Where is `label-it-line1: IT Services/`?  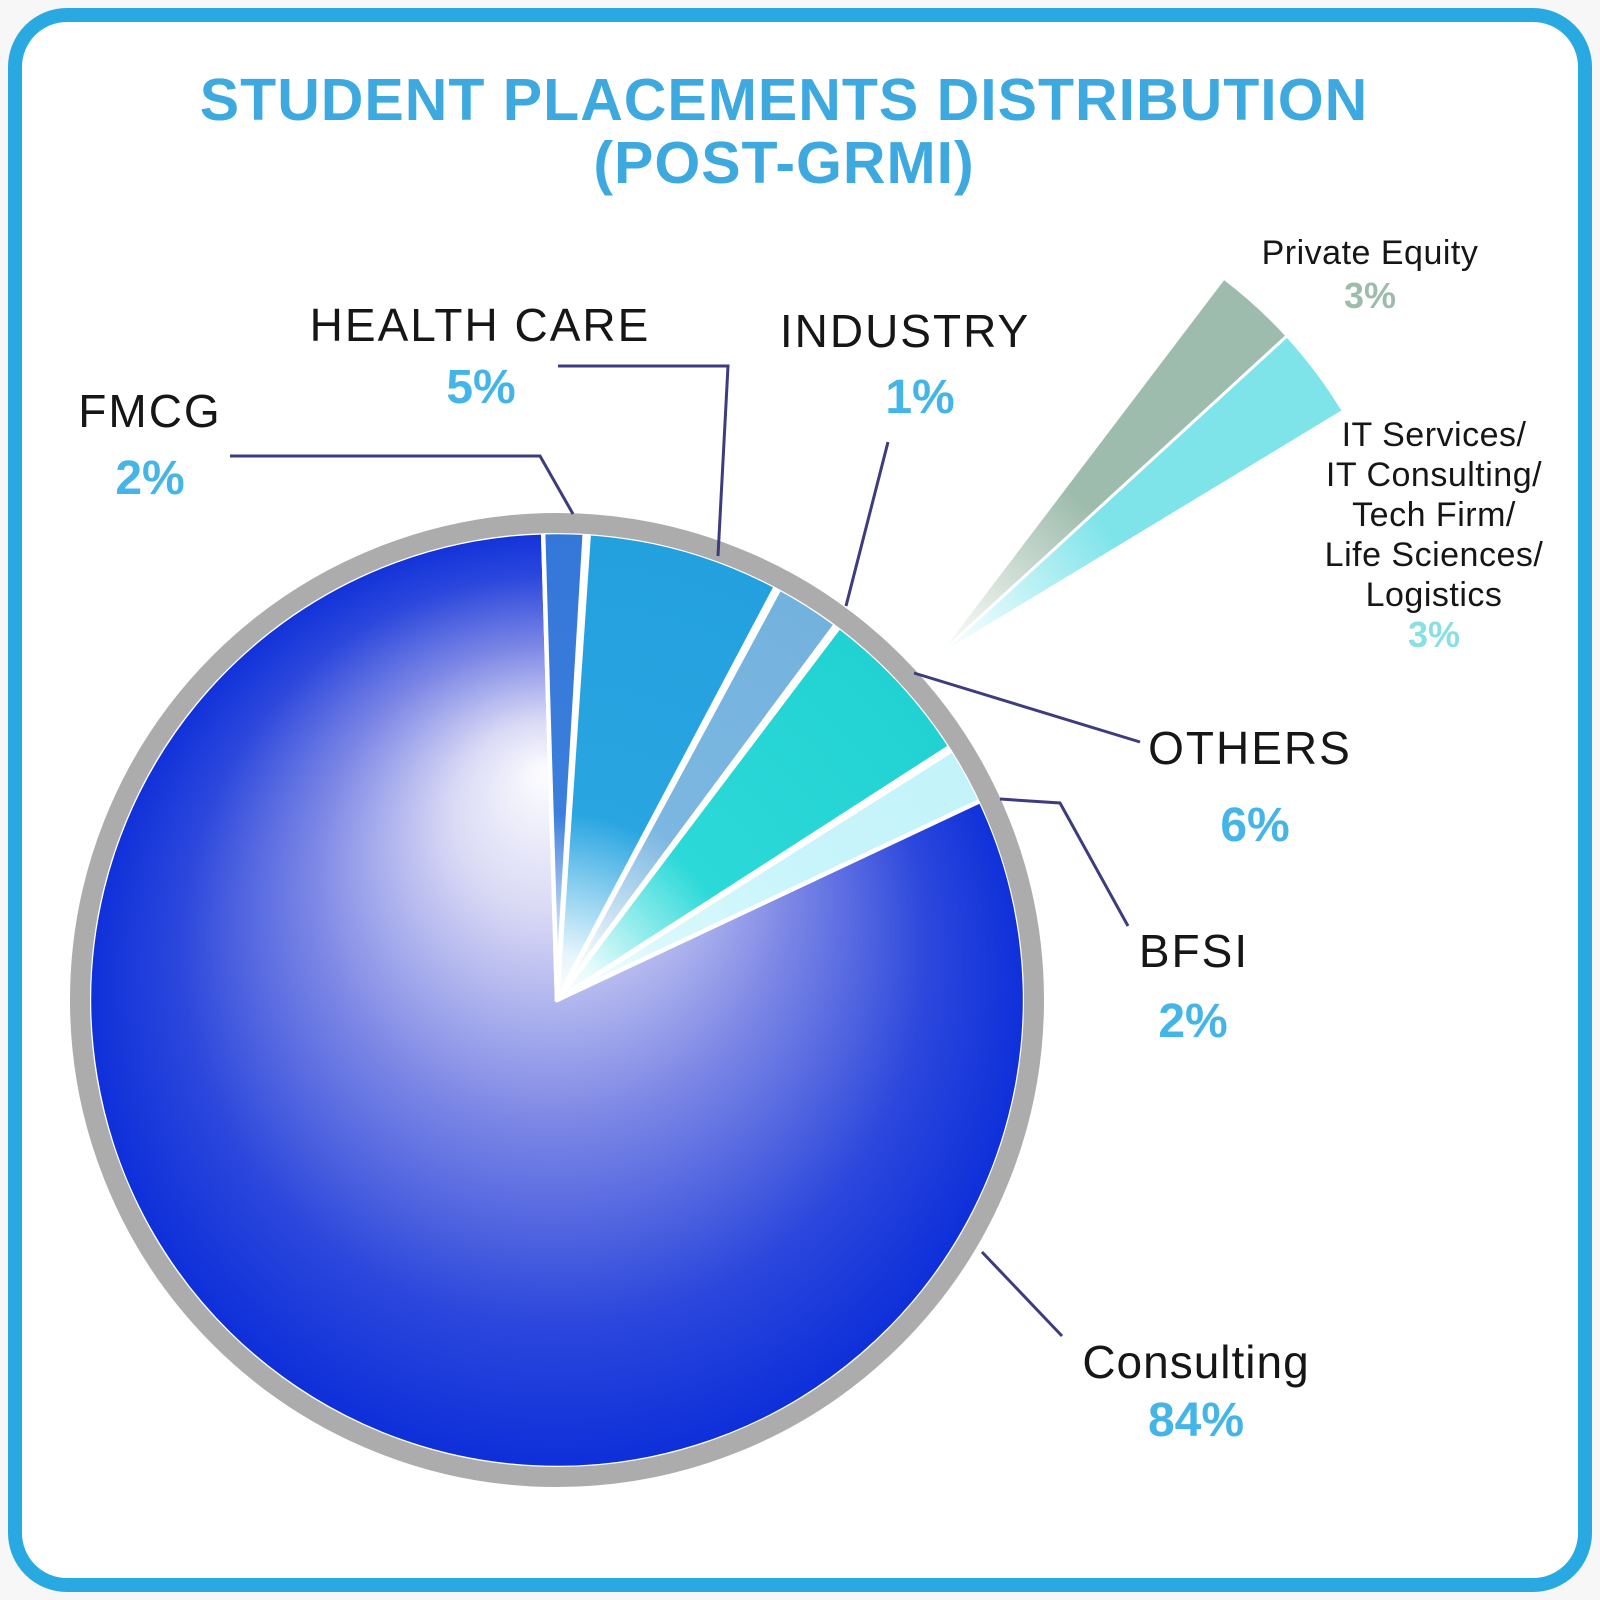
label-it-line1: IT Services/ is located at coordinates (1434, 435).